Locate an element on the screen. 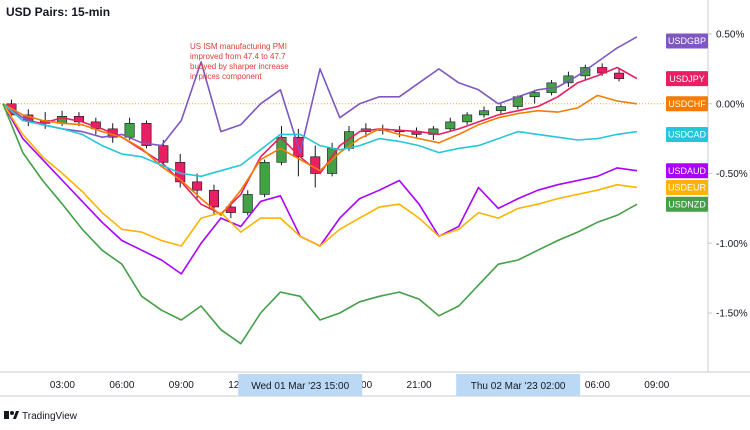 This screenshot has height=430, width=750. x-tick-label: 03:00 is located at coordinates (62, 385).